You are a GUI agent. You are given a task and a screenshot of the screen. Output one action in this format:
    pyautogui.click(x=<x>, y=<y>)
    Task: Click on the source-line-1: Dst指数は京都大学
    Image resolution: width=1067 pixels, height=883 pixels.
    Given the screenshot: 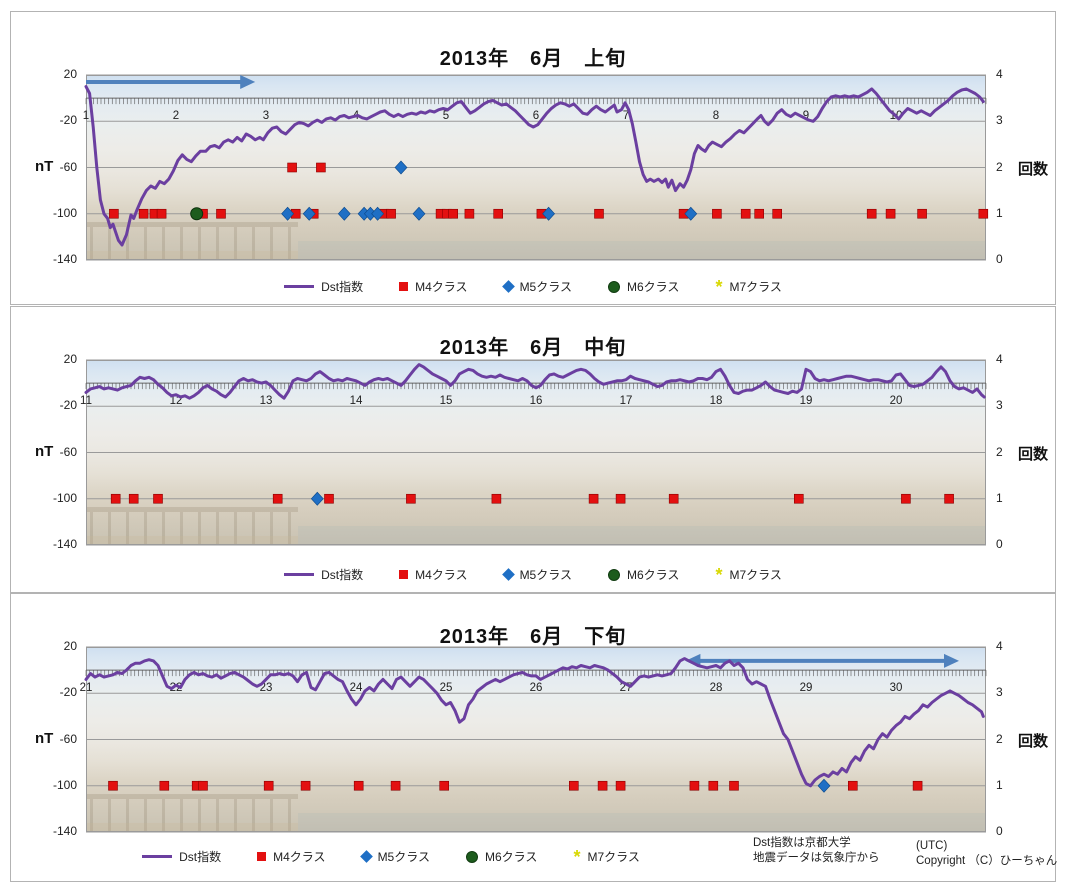 What is the action you would take?
    pyautogui.click(x=802, y=843)
    